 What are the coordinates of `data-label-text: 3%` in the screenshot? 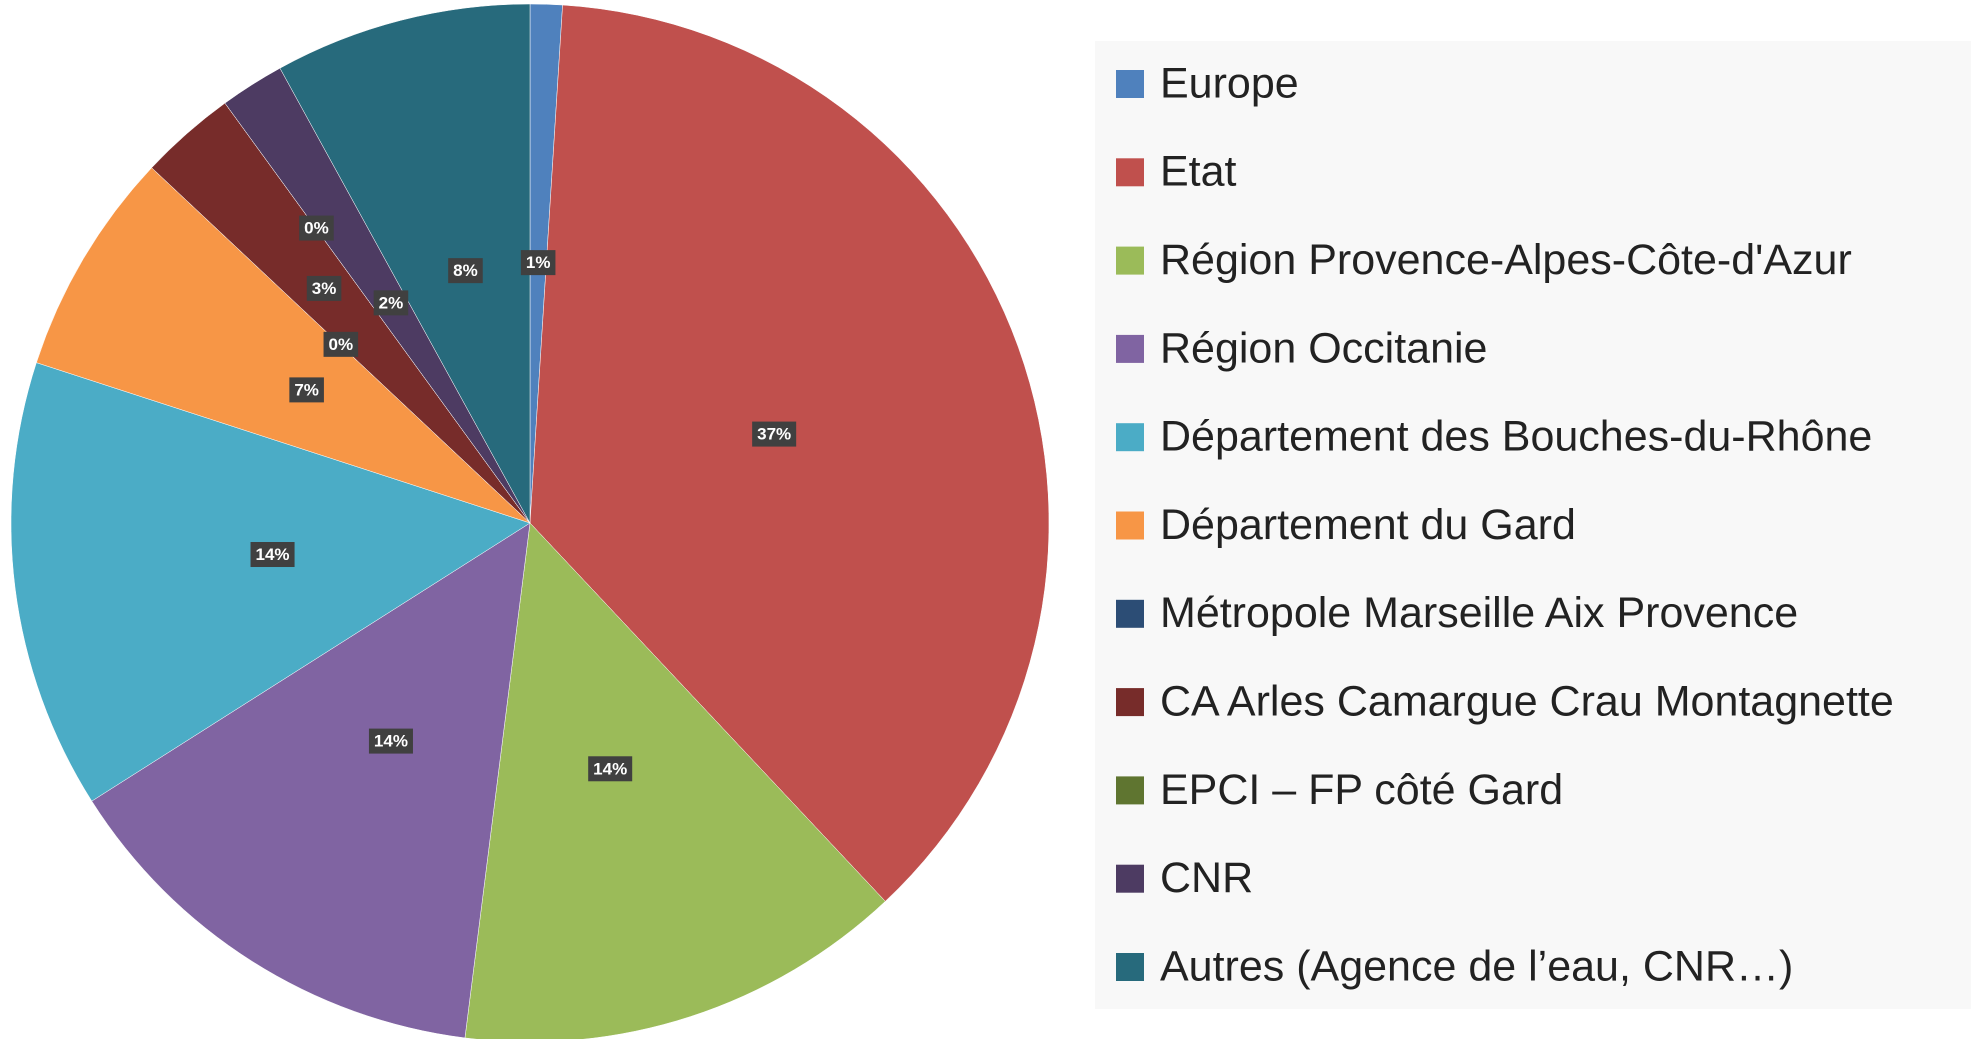 It's located at (324, 288).